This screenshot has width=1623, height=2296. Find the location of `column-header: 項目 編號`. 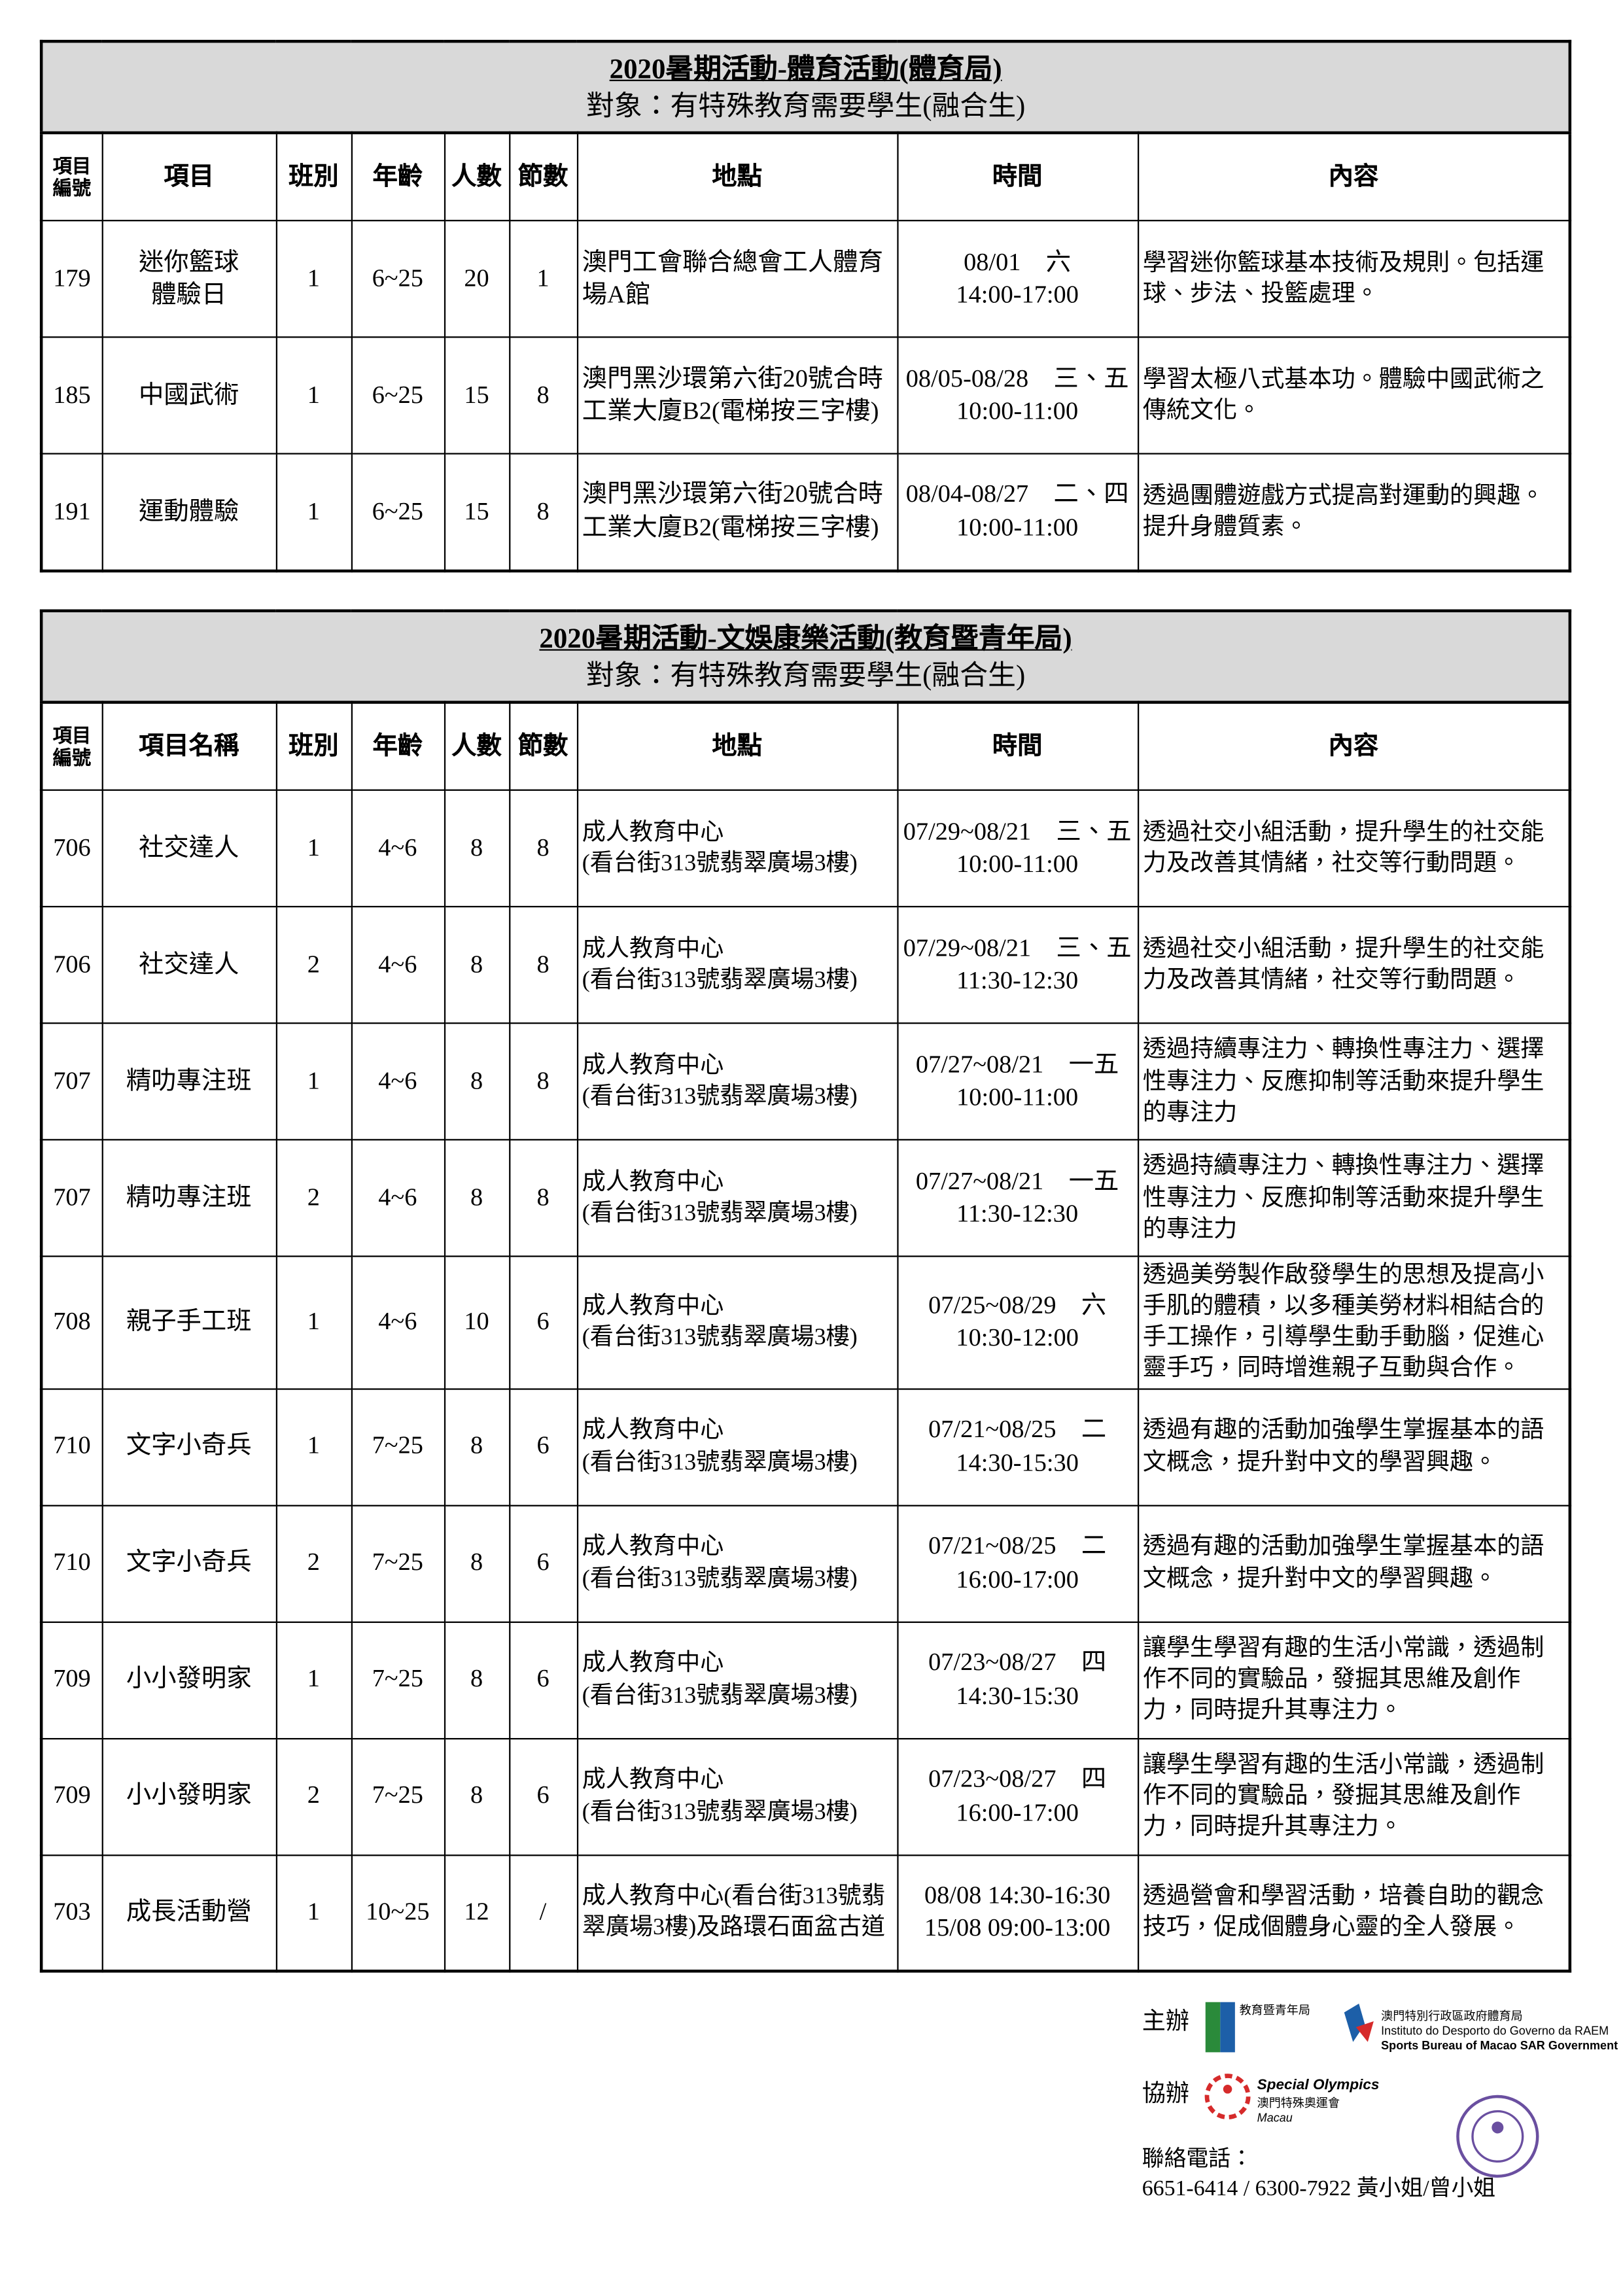

column-header: 項目 編號 is located at coordinates (72, 177).